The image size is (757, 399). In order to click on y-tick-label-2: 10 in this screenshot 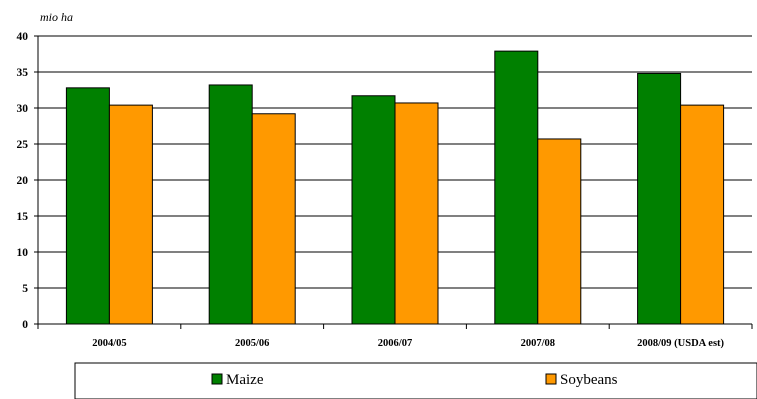, I will do `click(23, 253)`.